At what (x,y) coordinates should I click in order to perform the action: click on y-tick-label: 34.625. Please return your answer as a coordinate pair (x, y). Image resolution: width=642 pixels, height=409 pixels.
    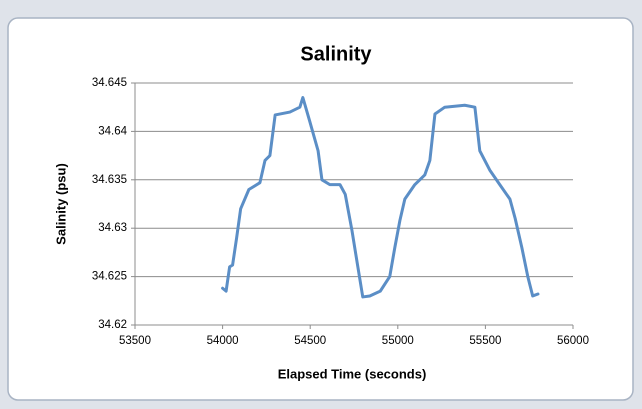
    Looking at the image, I should click on (109, 277).